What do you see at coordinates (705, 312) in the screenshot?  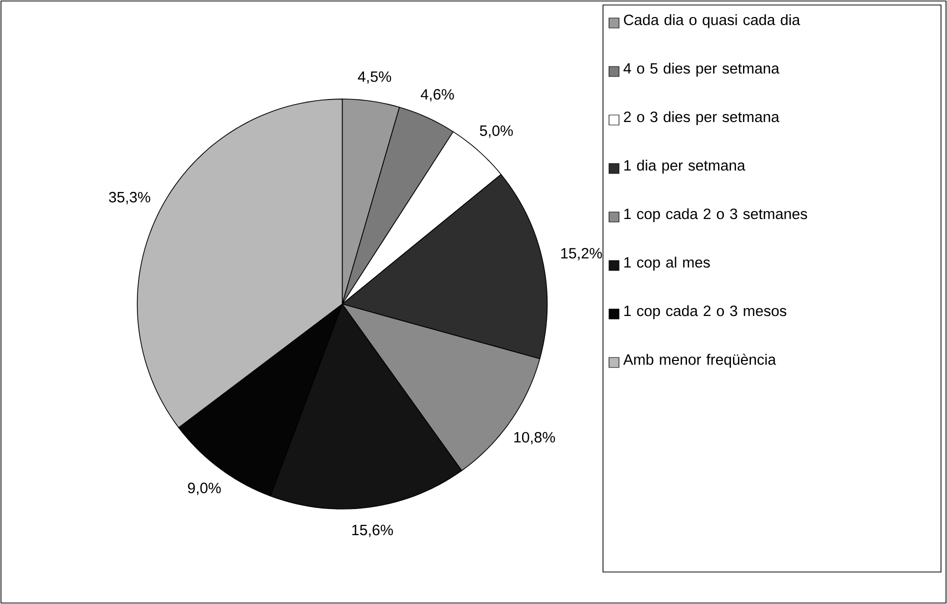 I see `legend-label: 1 cop cada 2 o 3 mesos` at bounding box center [705, 312].